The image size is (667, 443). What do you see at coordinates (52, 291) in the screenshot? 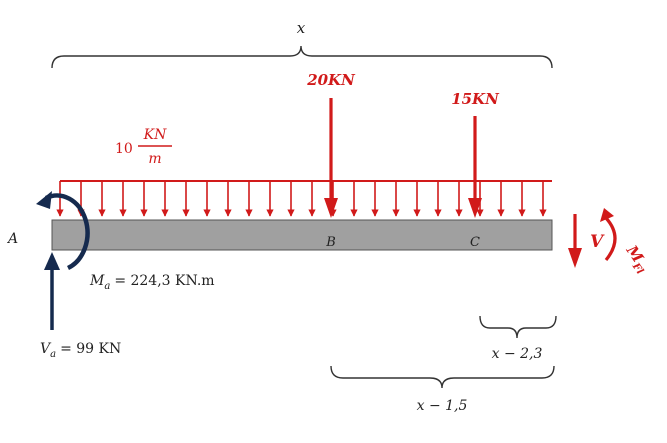
I see `vertical-reaction-arrow` at bounding box center [52, 291].